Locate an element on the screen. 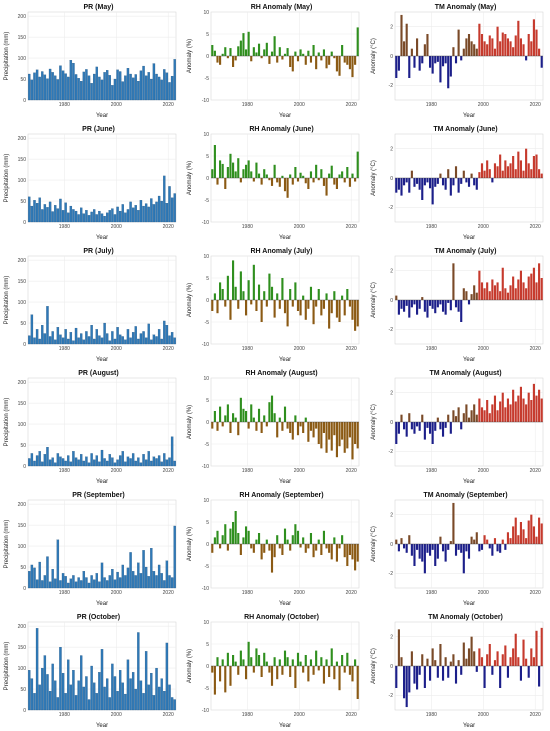 This screenshot has width=550, height=731. y-tick-label: 2 is located at coordinates (391, 637).